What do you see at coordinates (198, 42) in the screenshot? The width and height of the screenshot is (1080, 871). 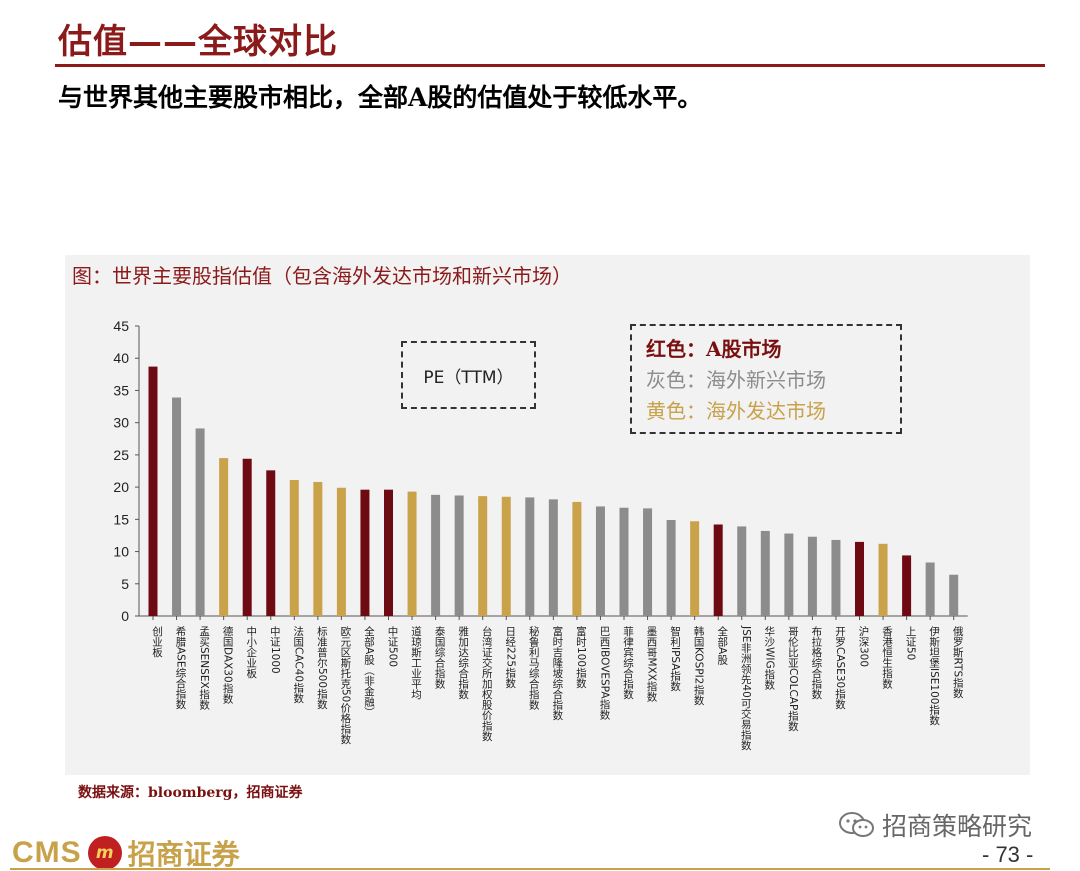 I see `slide-title: 估值——全球对比` at bounding box center [198, 42].